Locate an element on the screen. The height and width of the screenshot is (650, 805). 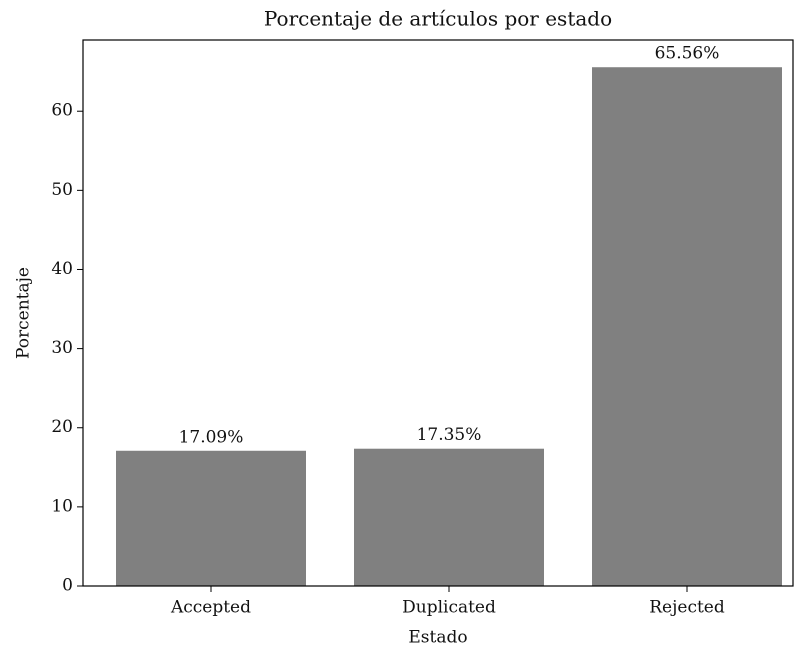
x-axis-label: Estado is located at coordinates (437, 638).